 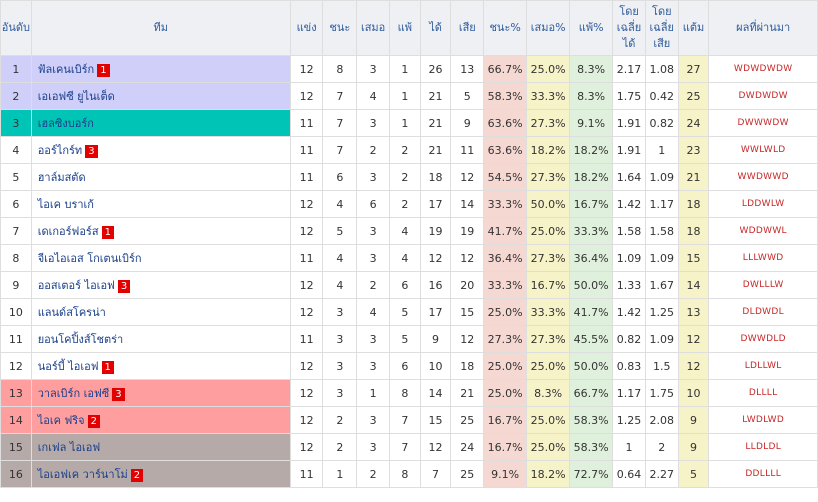 What do you see at coordinates (160, 285) in the screenshot?
I see `team-cell: ออสเตอร์ ไอเอฟ 3` at bounding box center [160, 285].